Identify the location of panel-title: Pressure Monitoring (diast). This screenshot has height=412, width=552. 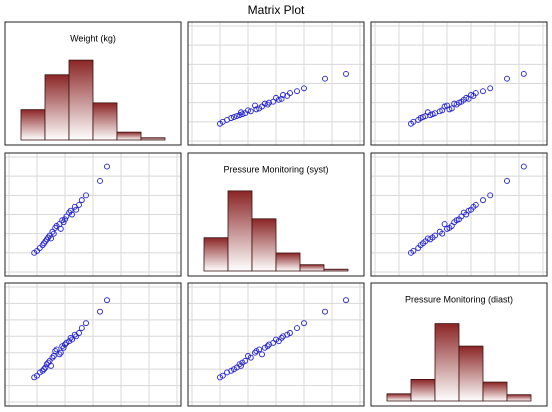
(459, 299).